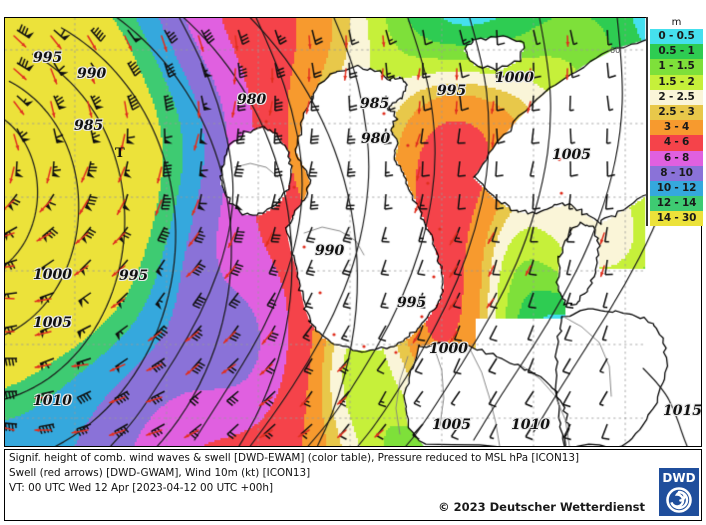  Describe the element at coordinates (676, 204) in the screenshot. I see `legend-row-11: 12 - 14` at that location.